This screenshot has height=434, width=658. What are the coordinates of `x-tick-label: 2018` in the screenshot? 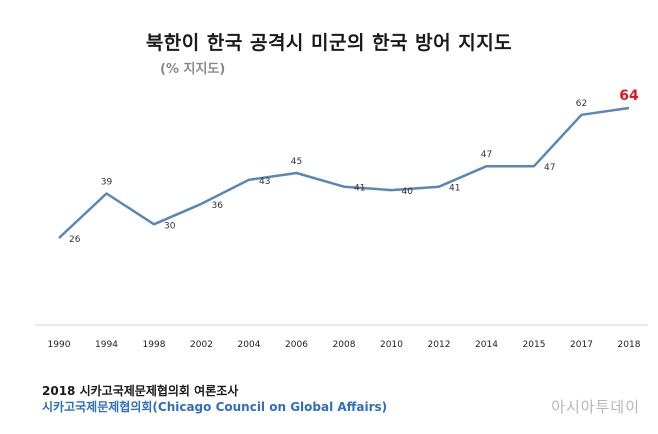 It's located at (629, 345).